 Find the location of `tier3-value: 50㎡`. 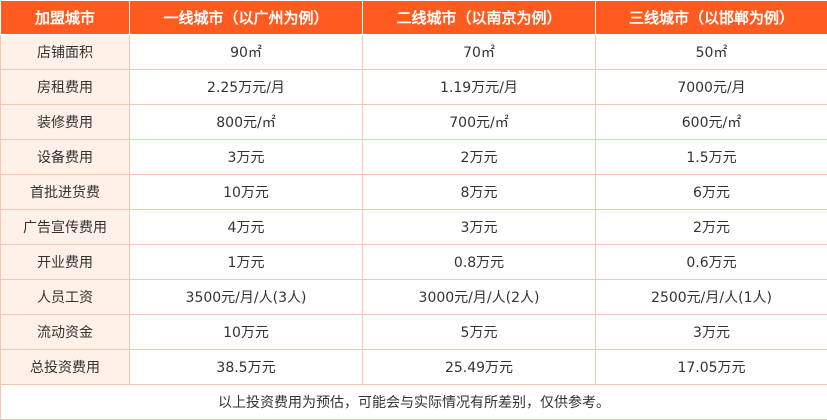

tier3-value: 50㎡ is located at coordinates (711, 52).